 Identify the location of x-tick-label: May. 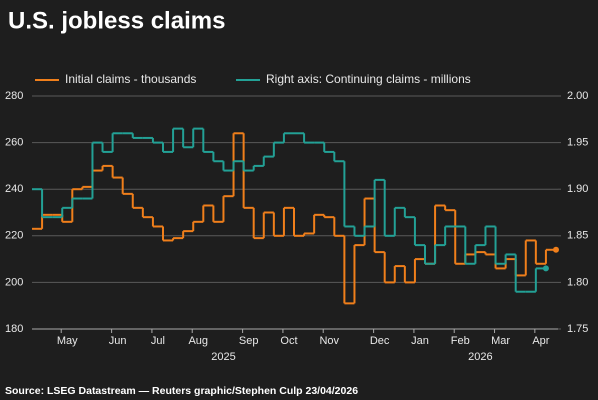
(67, 341).